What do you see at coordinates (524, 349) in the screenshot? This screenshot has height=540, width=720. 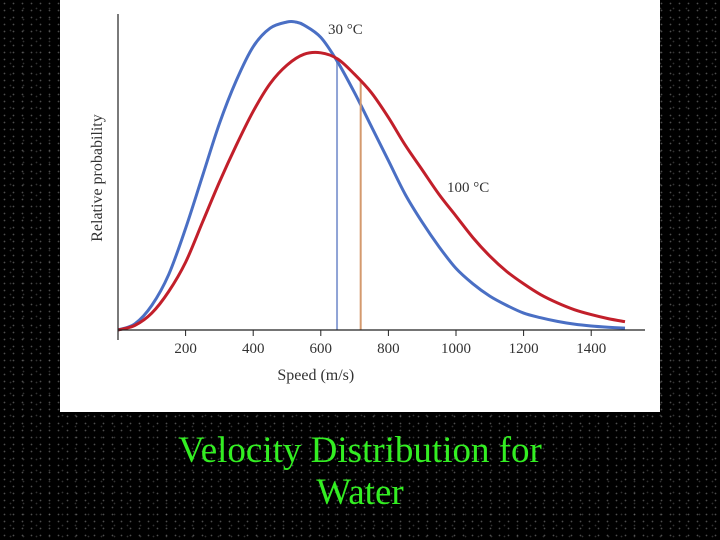 I see `x-tick-label: 1200` at bounding box center [524, 349].